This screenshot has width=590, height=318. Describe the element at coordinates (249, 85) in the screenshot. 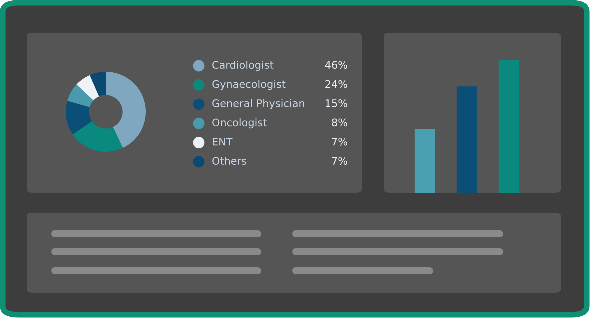

I see `legend-label: Gynaecologist` at that location.